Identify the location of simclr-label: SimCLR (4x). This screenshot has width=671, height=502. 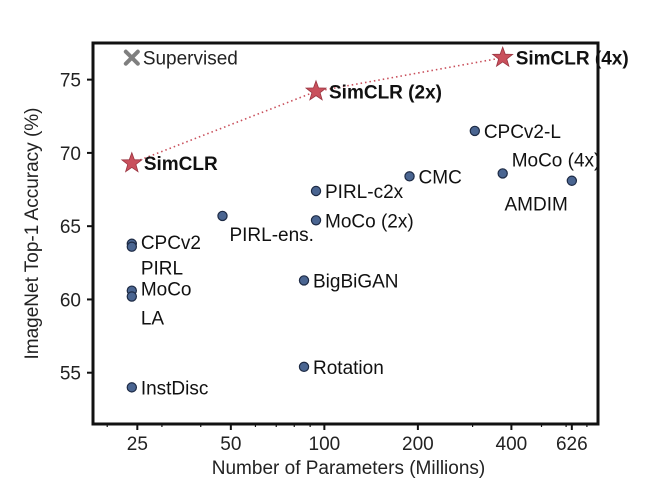
(572, 59).